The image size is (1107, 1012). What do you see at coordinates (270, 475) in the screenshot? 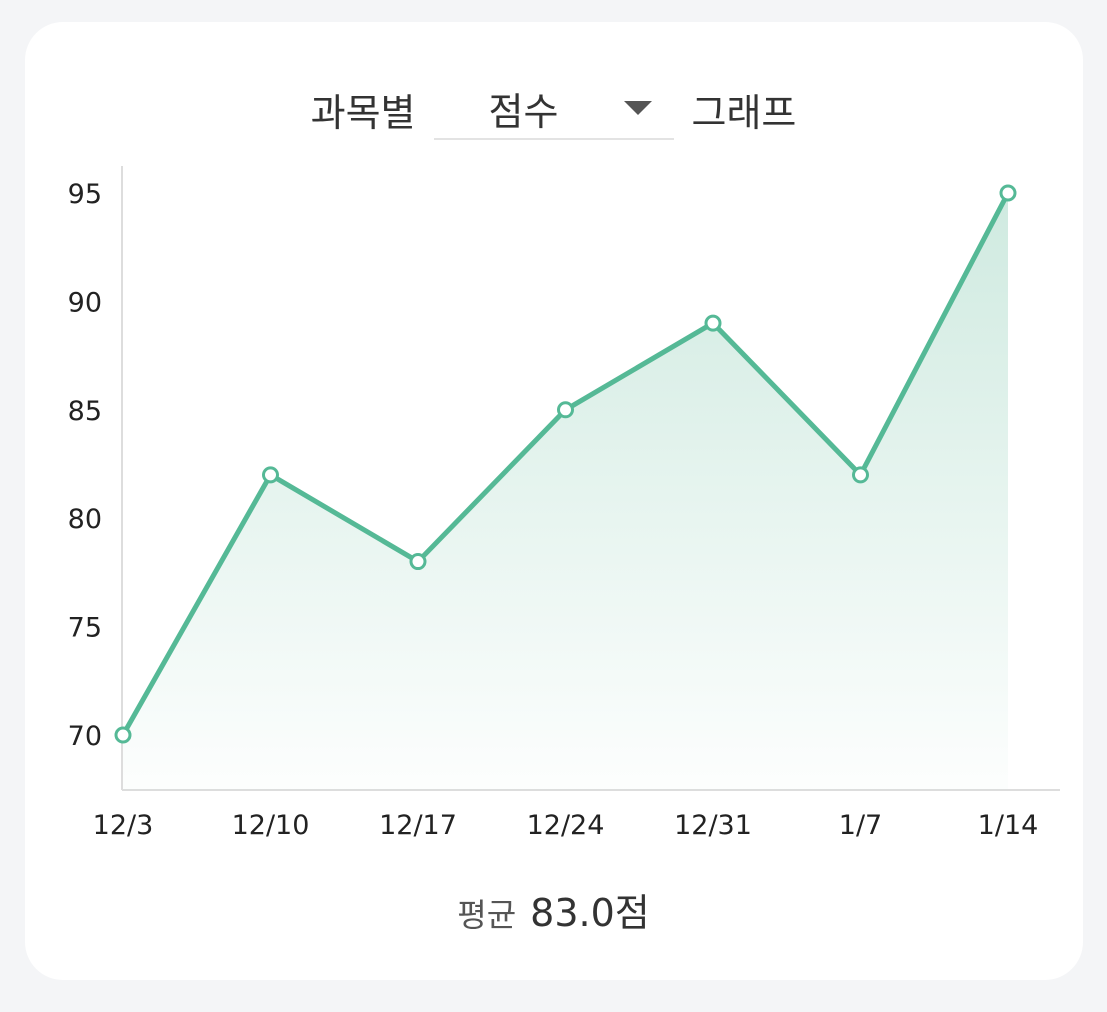
I see `data-point-12/10` at bounding box center [270, 475].